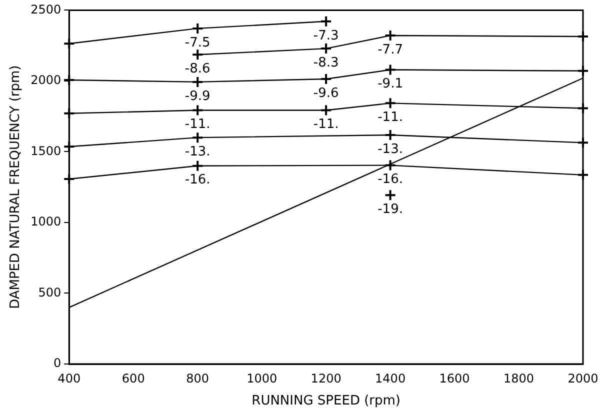 Image resolution: width=605 pixels, height=413 pixels. I want to click on y-tick-label: 1500, so click(46, 151).